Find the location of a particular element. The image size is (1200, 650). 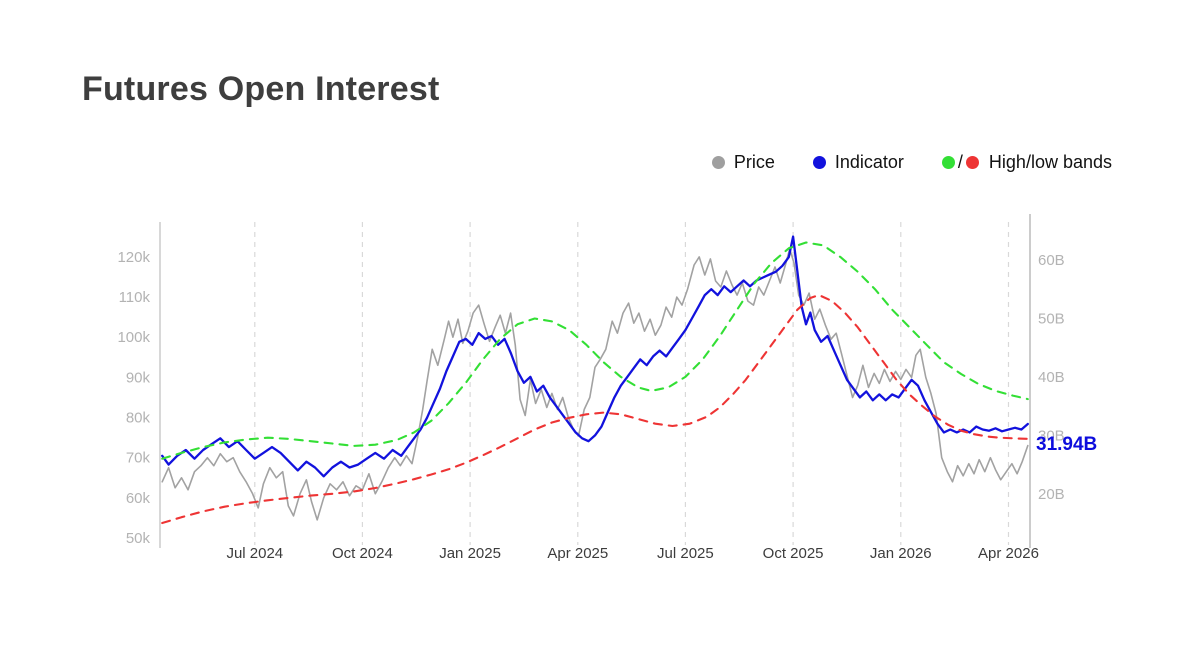

page-title: Futures Open Interest is located at coordinates (261, 89).